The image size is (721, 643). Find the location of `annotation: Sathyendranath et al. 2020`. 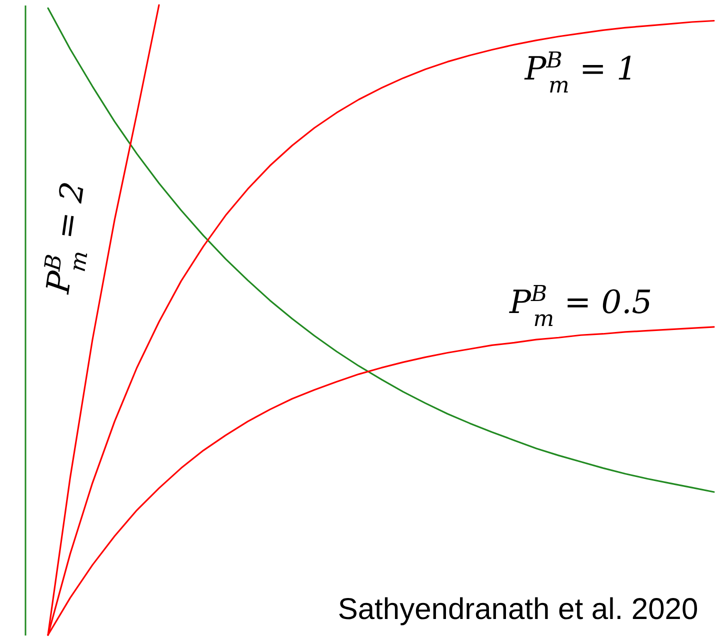

annotation: Sathyendranath et al. 2020 is located at coordinates (518, 609).